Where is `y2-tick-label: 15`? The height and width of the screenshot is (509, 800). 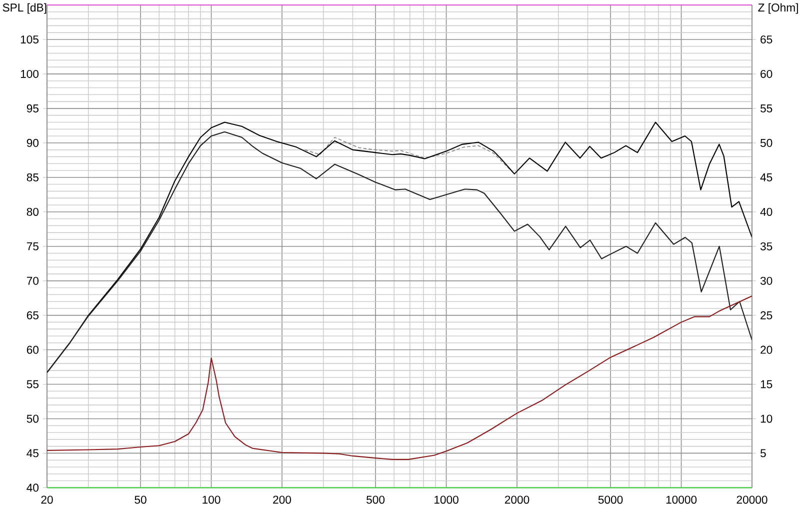 y2-tick-label: 15 is located at coordinates (766, 384).